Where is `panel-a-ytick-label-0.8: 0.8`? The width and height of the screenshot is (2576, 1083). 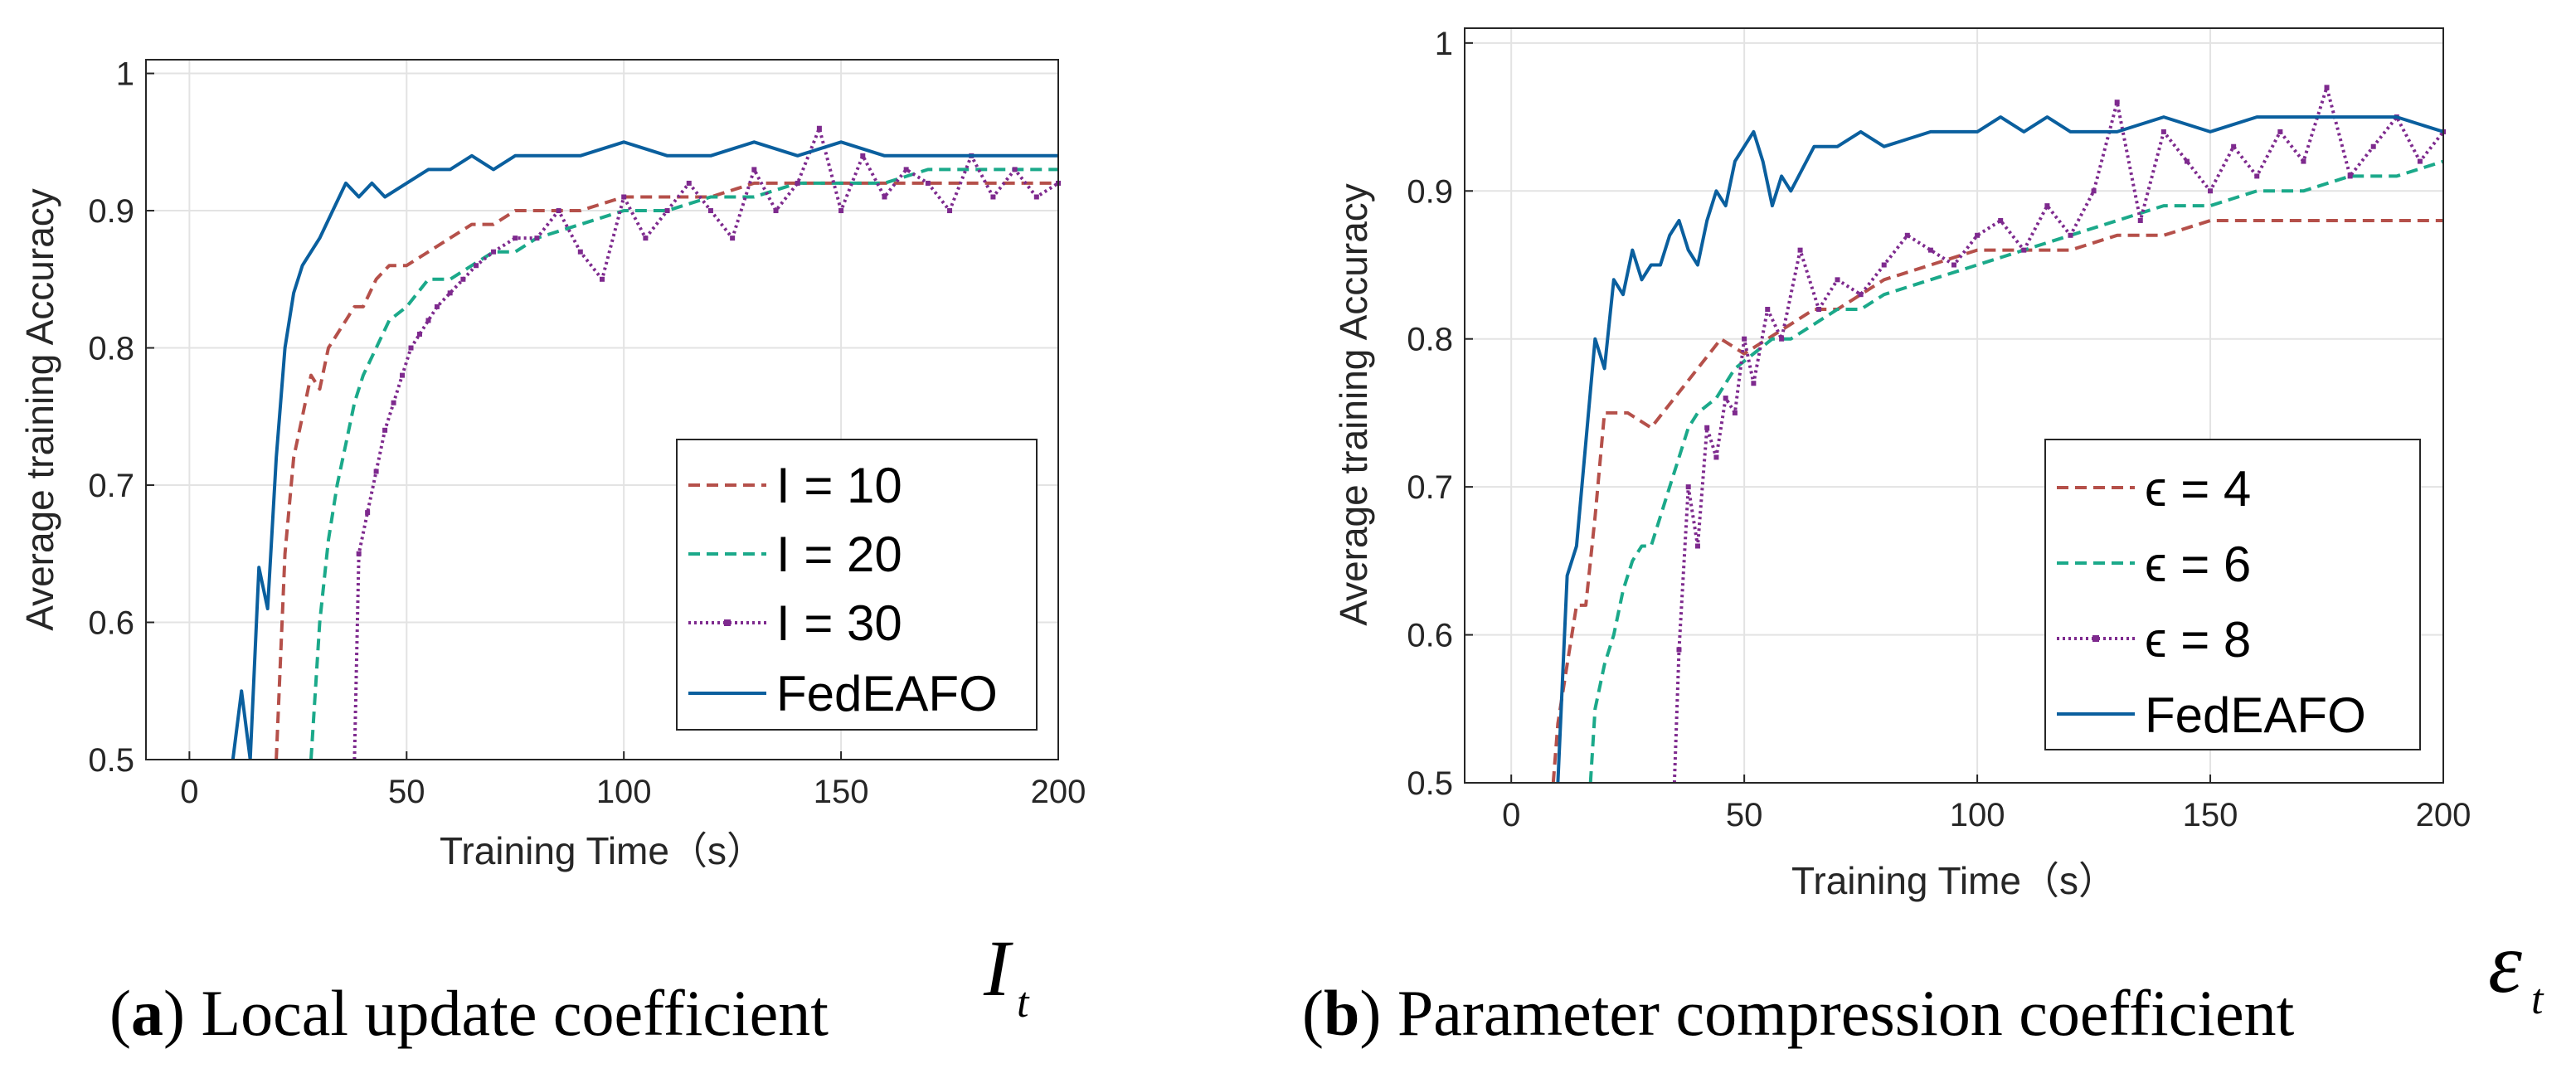
panel-a-ytick-label-0.8: 0.8 is located at coordinates (111, 349).